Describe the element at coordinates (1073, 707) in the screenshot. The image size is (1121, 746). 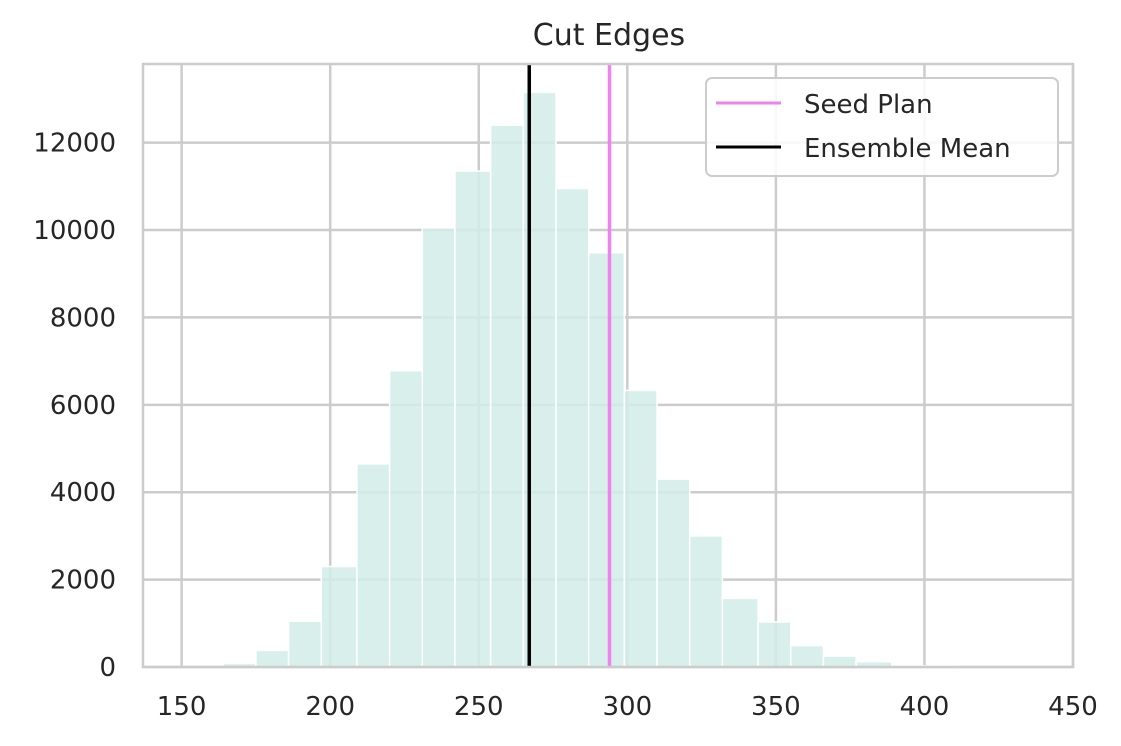
I see `x-tick-label: 450` at that location.